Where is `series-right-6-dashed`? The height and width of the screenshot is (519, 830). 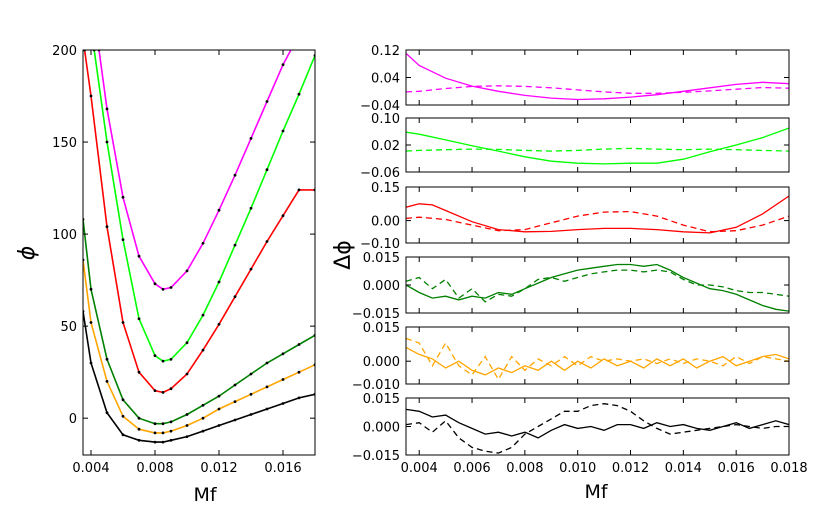 series-right-6-dashed is located at coordinates (597, 428).